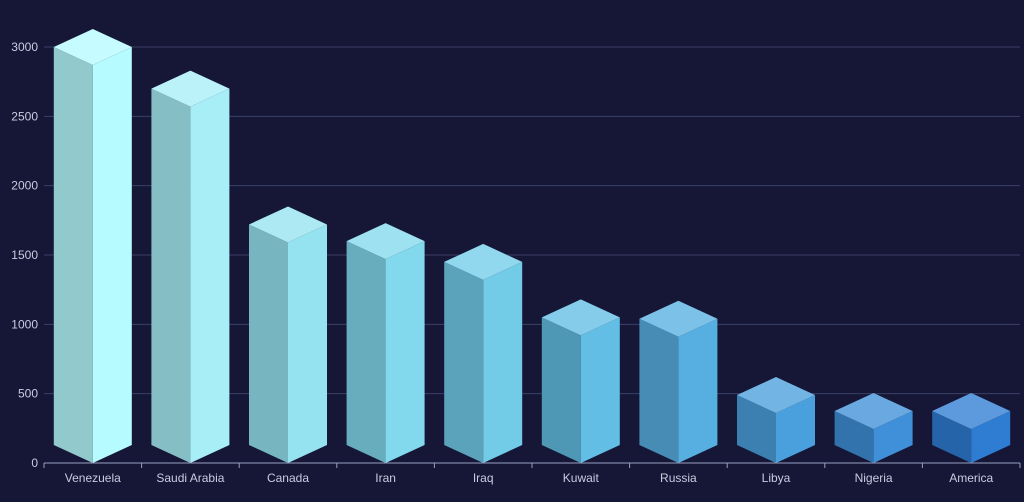 This screenshot has height=502, width=1024. Describe the element at coordinates (483, 478) in the screenshot. I see `x-tick-label: Iraq` at that location.